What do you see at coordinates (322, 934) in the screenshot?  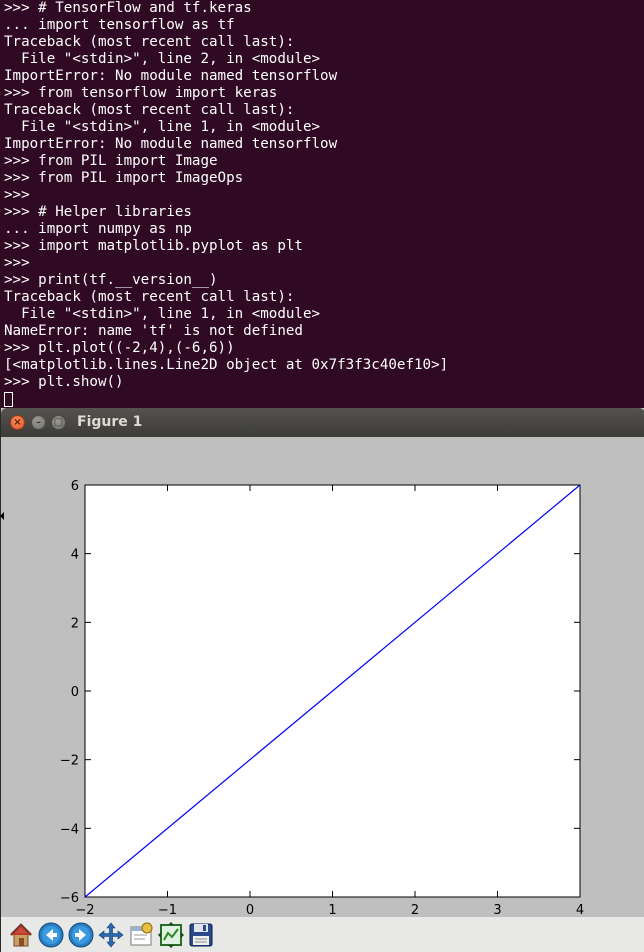 I see `figure-toolbar` at bounding box center [322, 934].